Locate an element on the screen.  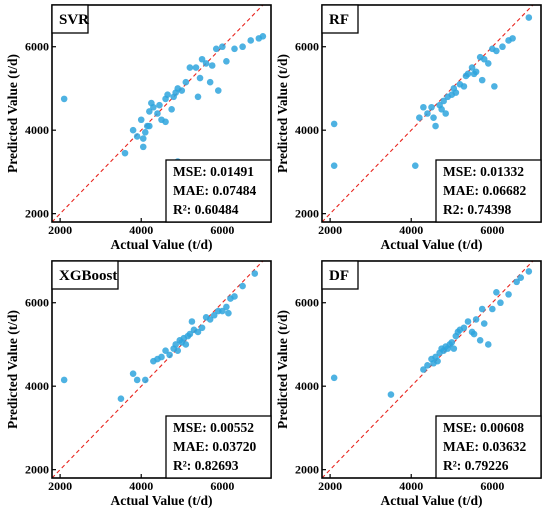
x-tick-label: 6000 is located at coordinates (492, 230).